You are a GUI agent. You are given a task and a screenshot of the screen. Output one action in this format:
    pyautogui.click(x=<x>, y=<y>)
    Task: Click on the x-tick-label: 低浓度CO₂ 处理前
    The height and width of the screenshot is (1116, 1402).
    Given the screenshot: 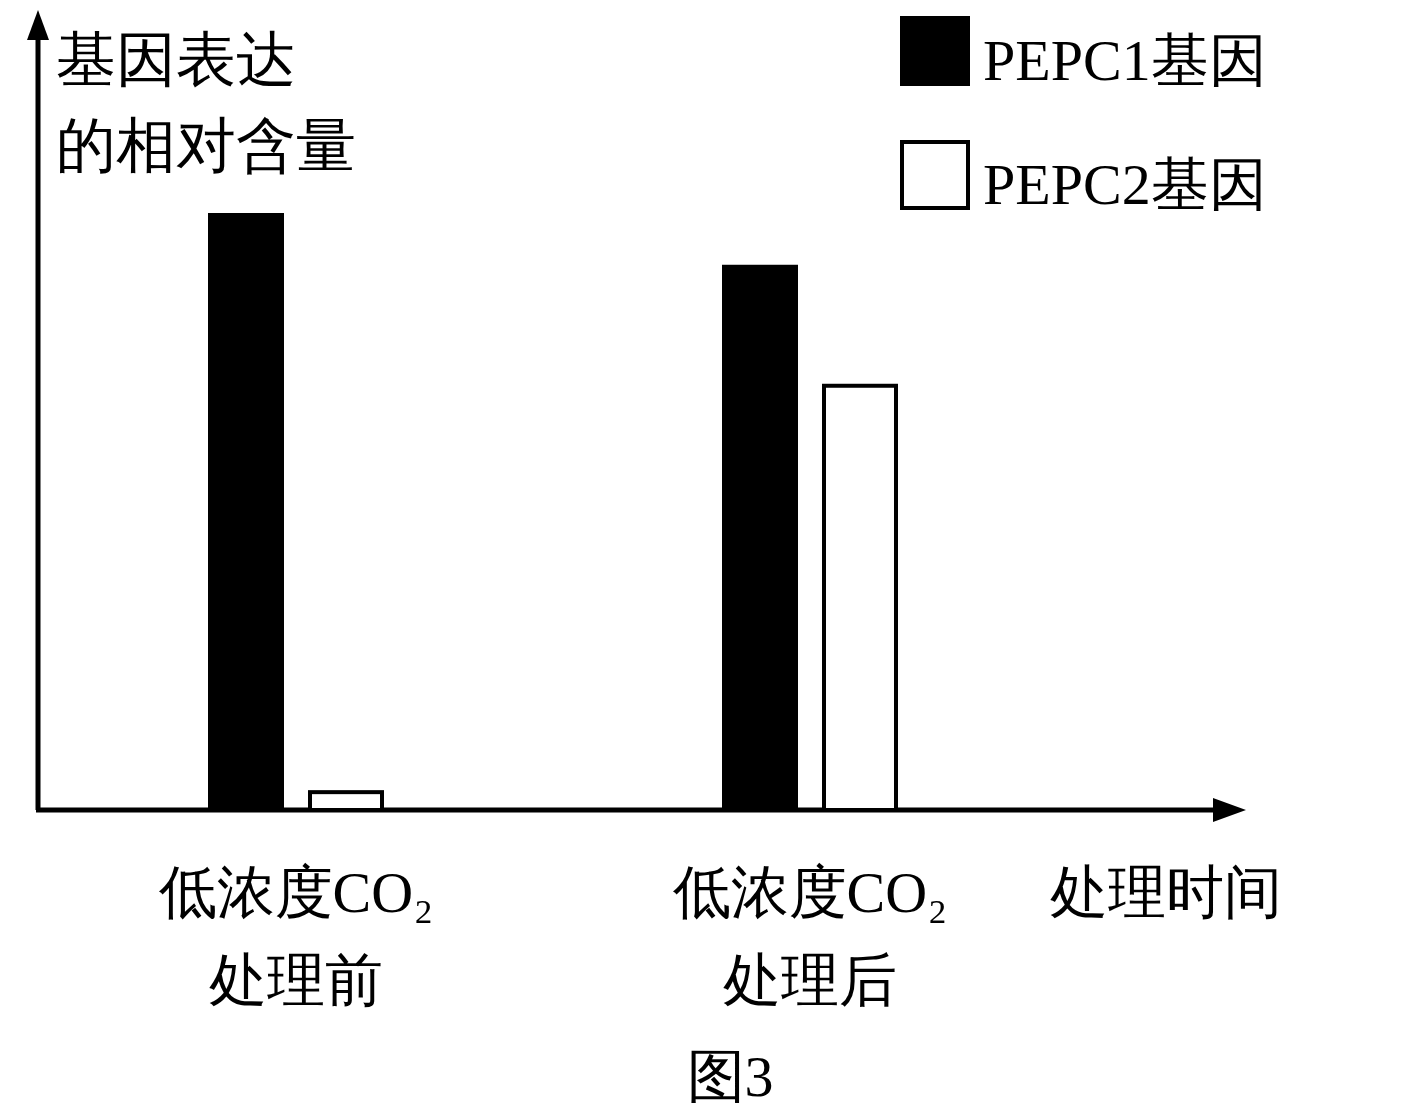 What is the action you would take?
    pyautogui.click(x=296, y=936)
    